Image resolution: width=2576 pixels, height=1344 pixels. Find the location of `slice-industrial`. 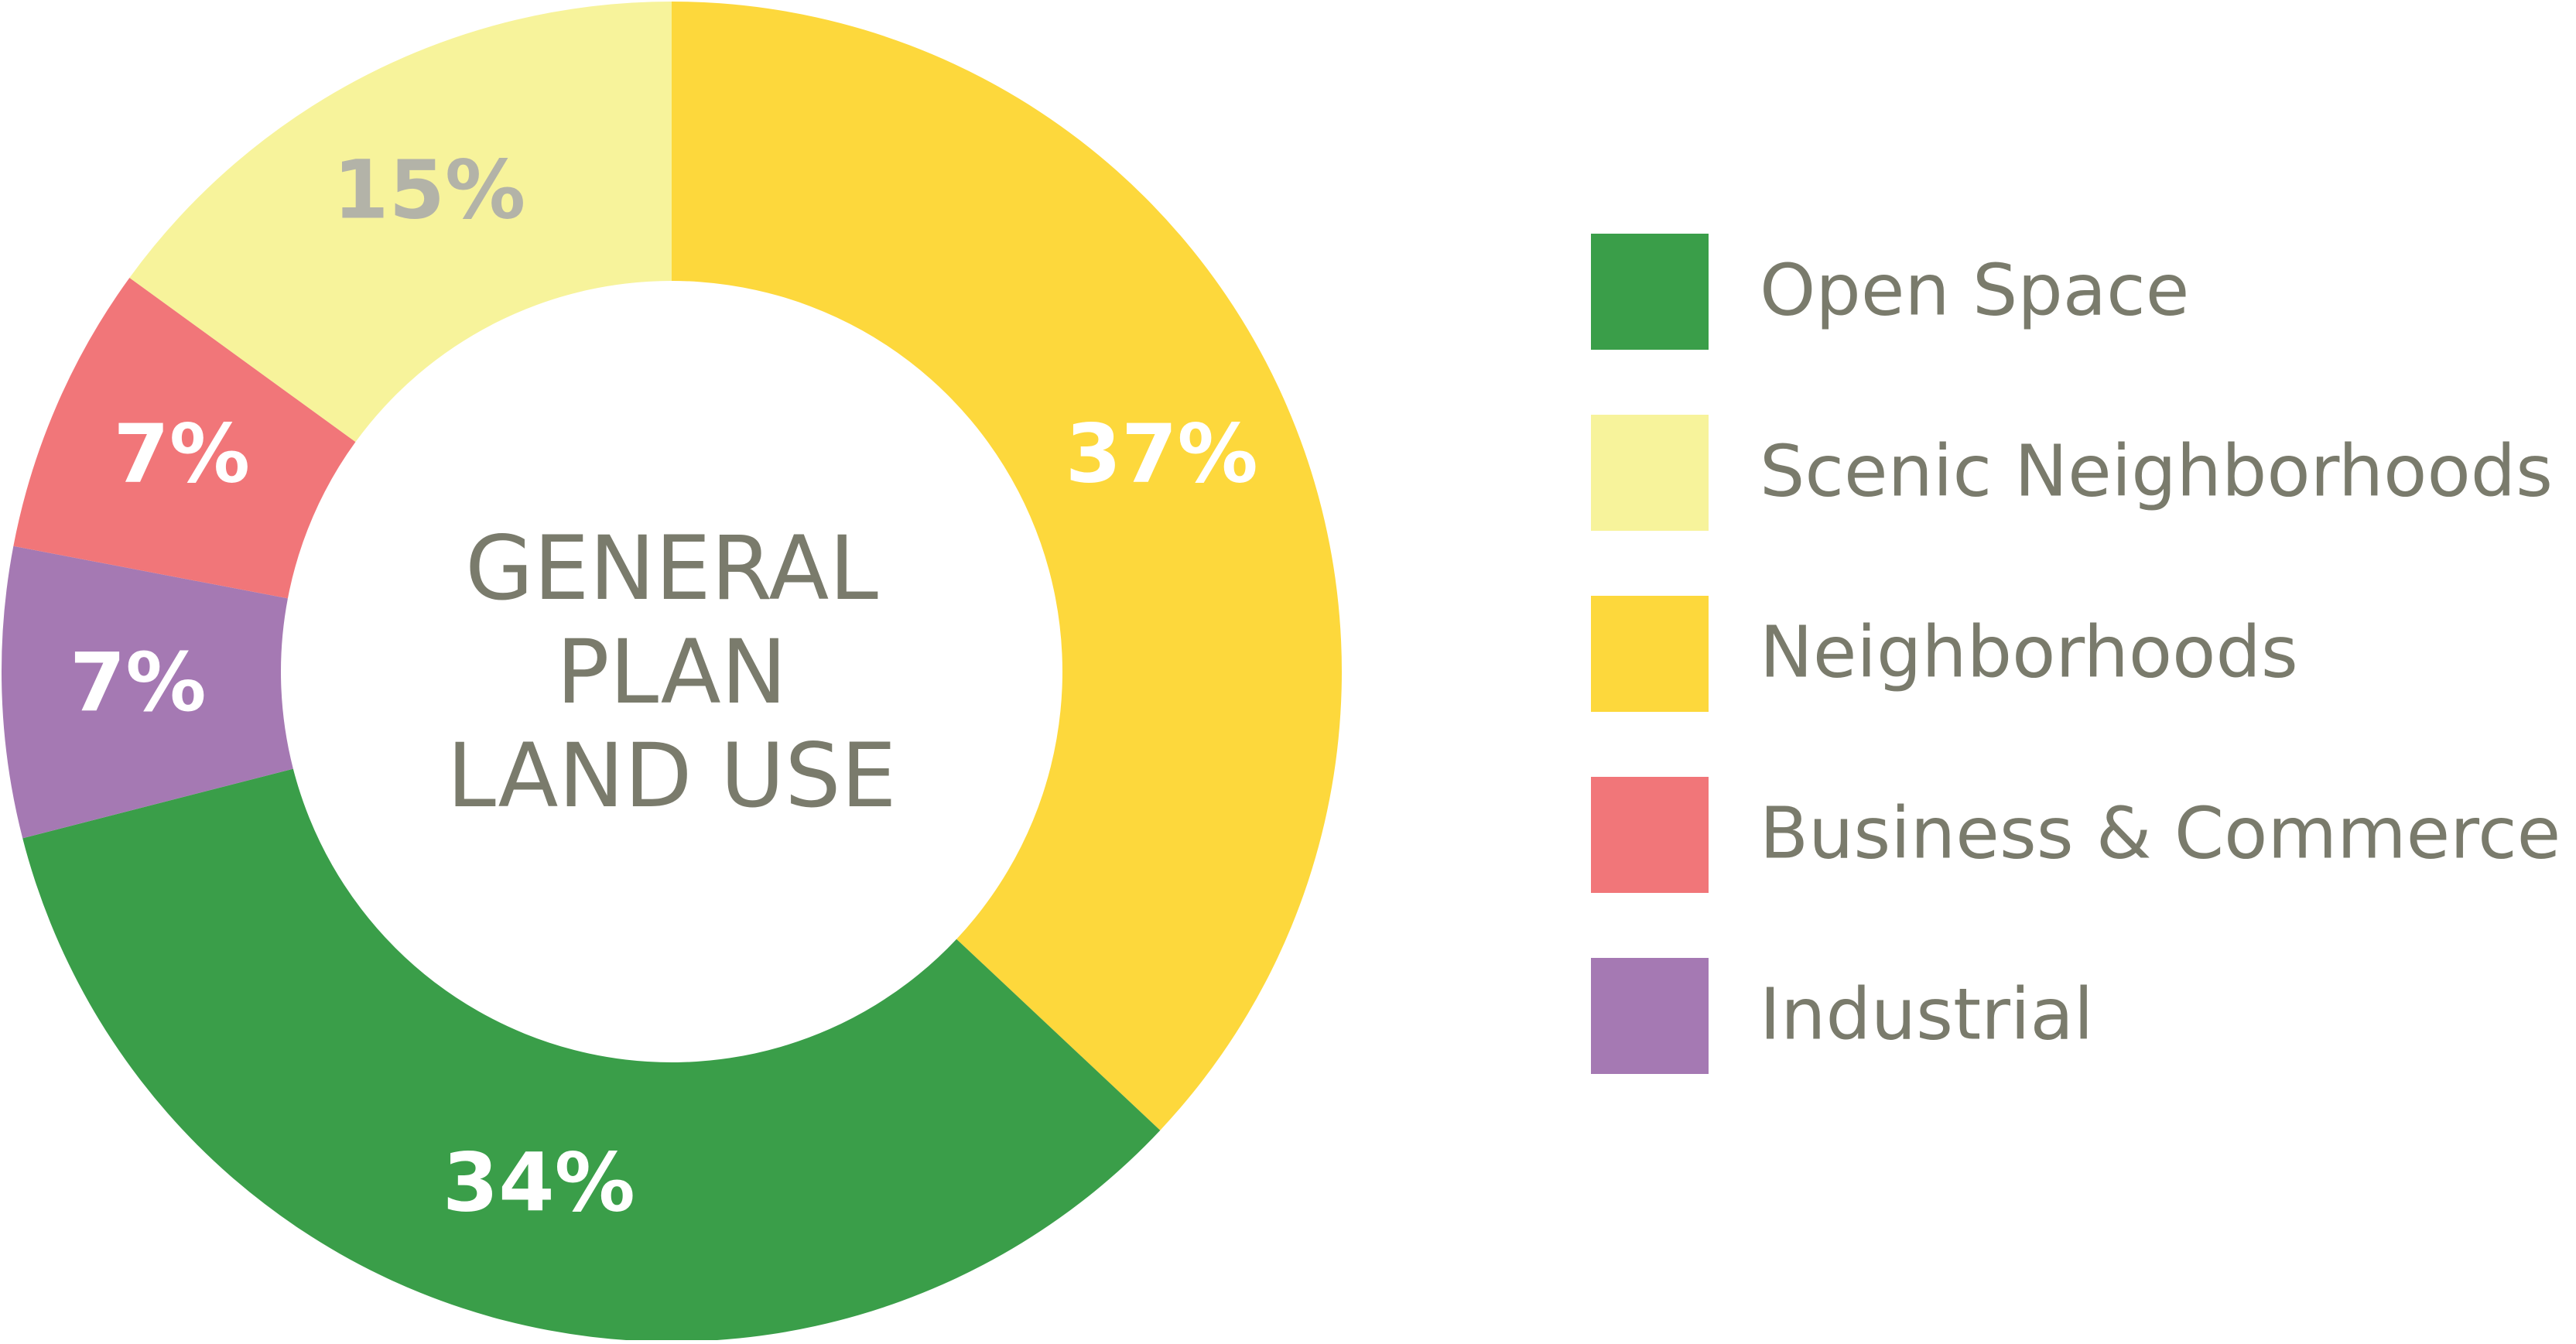

slice-industrial is located at coordinates (148, 692).